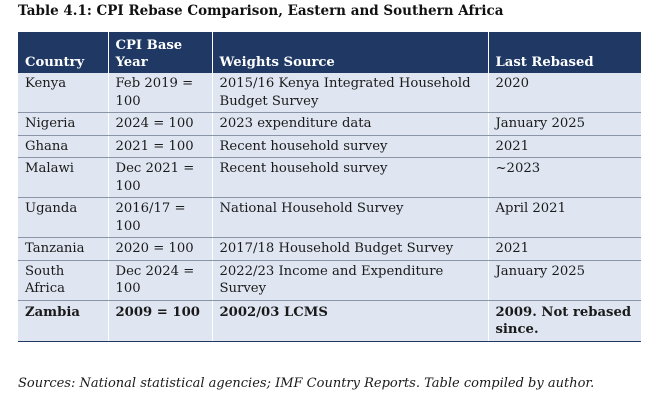 This screenshot has width=660, height=401. Describe the element at coordinates (350, 249) in the screenshot. I see `cell-weights-source: 2017/18 Household Budget Survey` at that location.